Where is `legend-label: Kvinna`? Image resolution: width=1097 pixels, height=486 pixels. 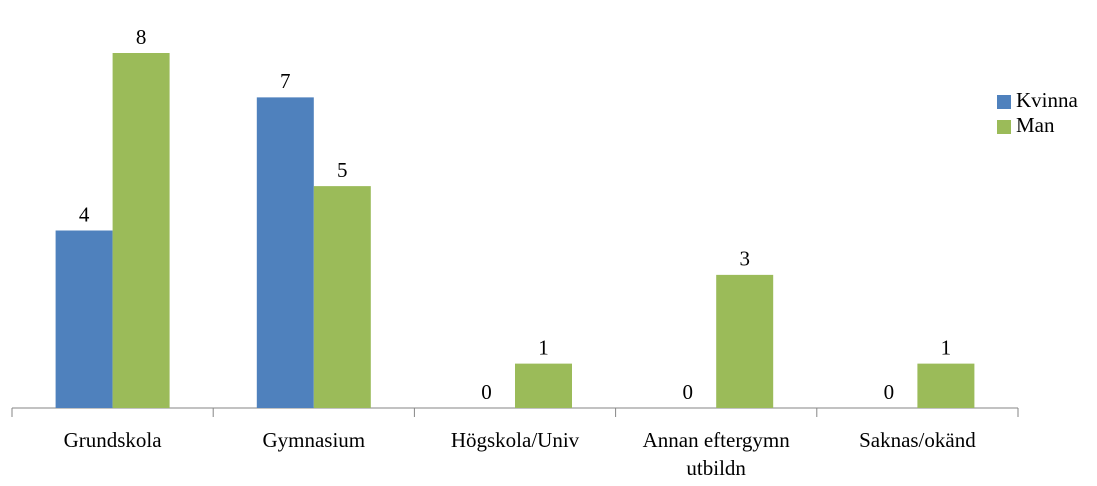
legend-label: Kvinna is located at coordinates (1047, 100).